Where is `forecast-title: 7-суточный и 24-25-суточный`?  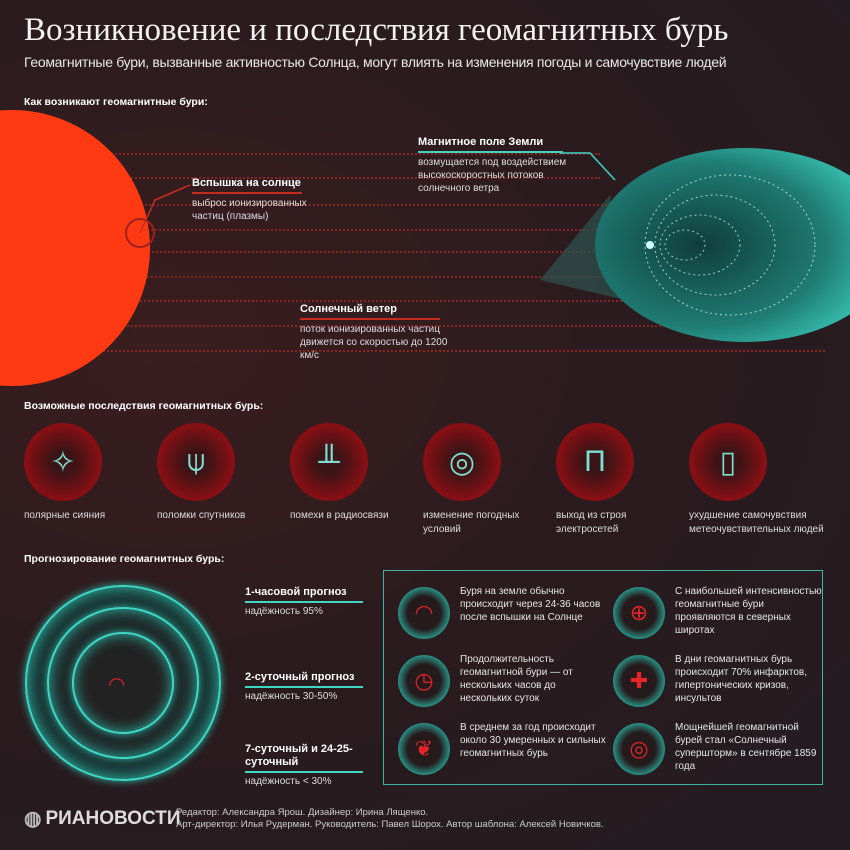 forecast-title: 7-суточный и 24-25-суточный is located at coordinates (304, 758).